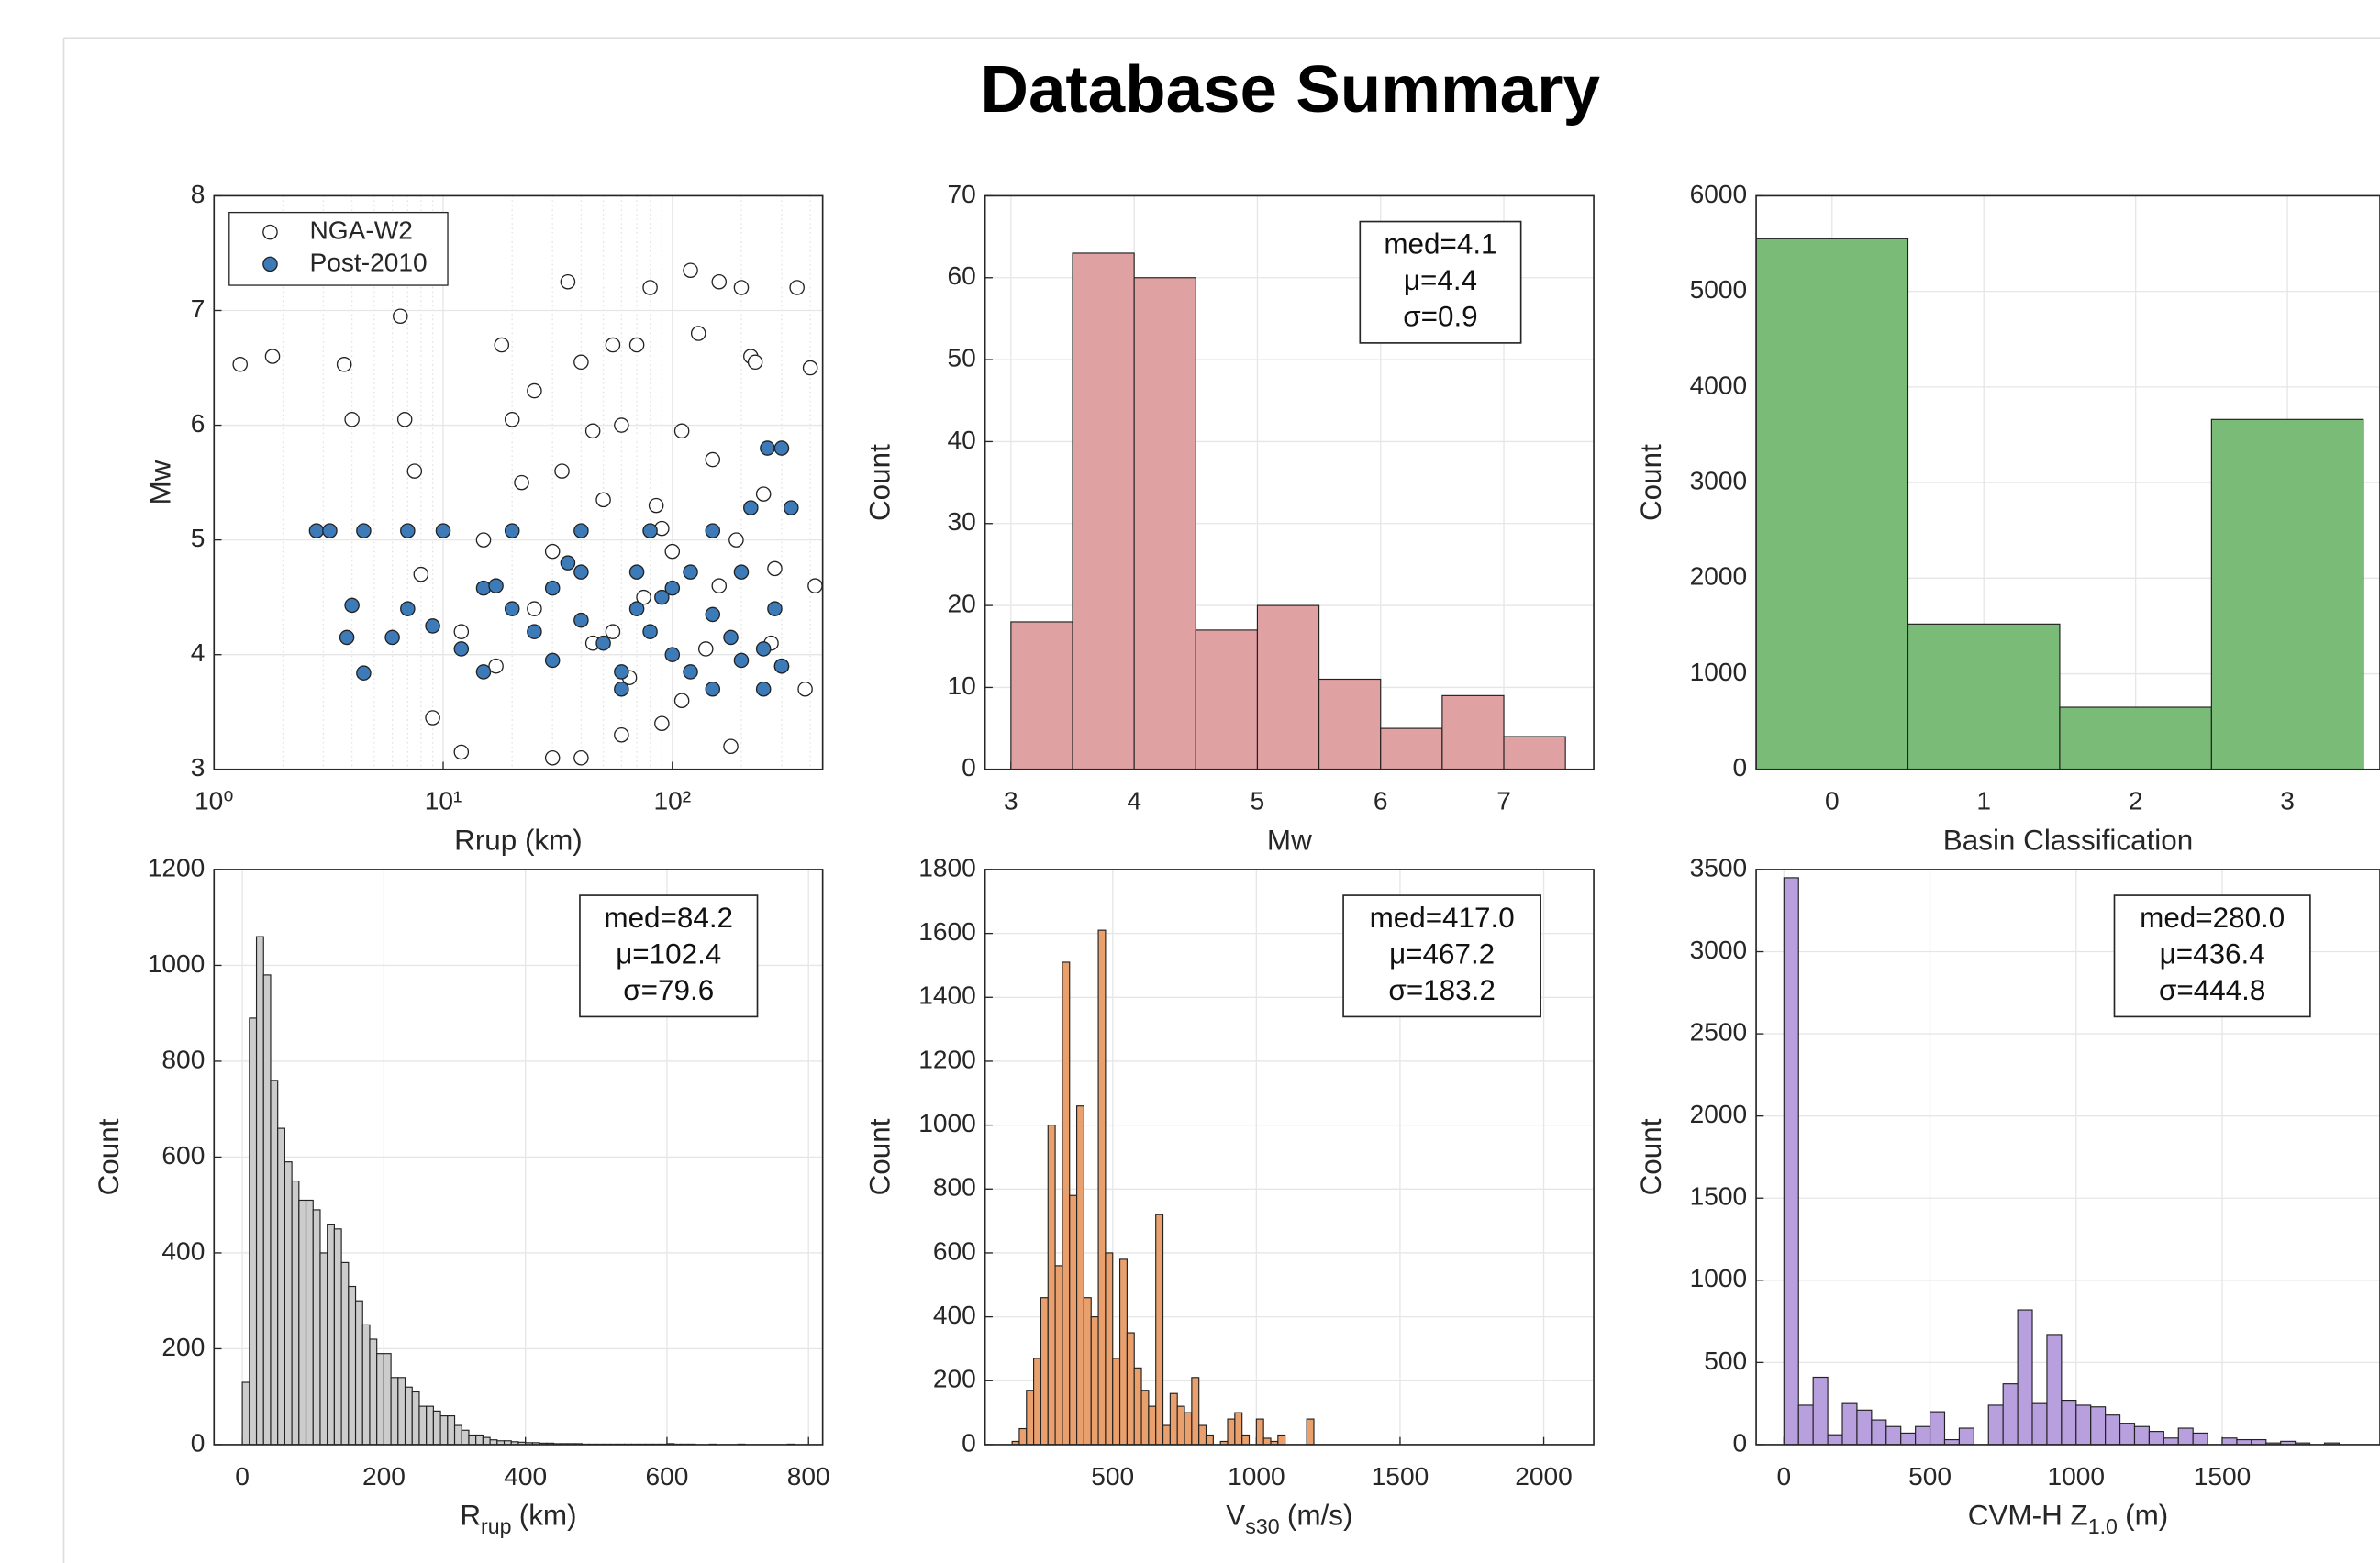 The width and height of the screenshot is (2380, 1563). What do you see at coordinates (2146, 1516) in the screenshot?
I see `x-axis-label-unit: (m)` at bounding box center [2146, 1516].